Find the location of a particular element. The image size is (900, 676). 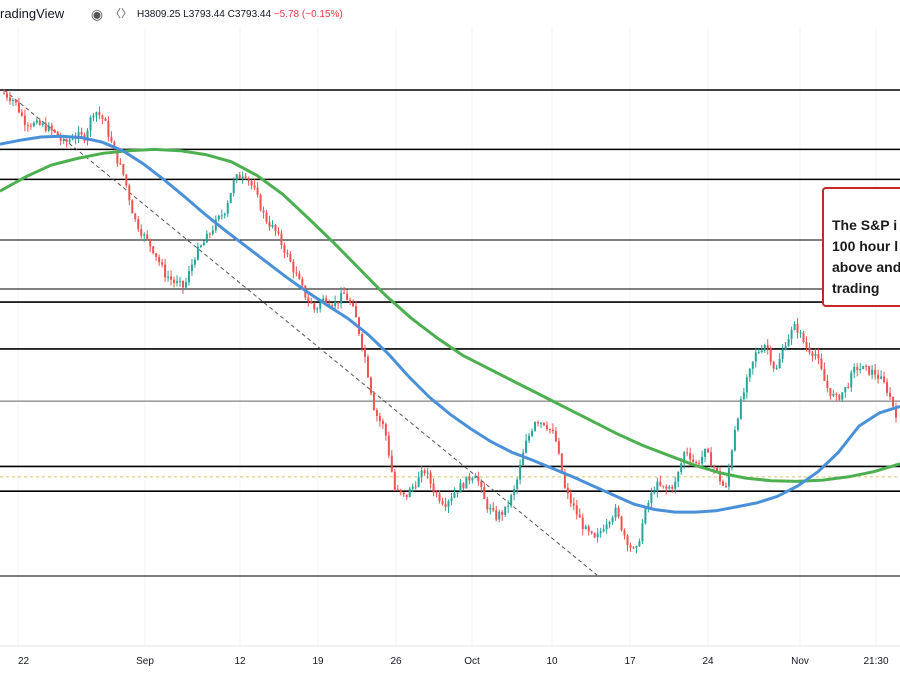

code-icon: 〈〉 is located at coordinates (121, 14).